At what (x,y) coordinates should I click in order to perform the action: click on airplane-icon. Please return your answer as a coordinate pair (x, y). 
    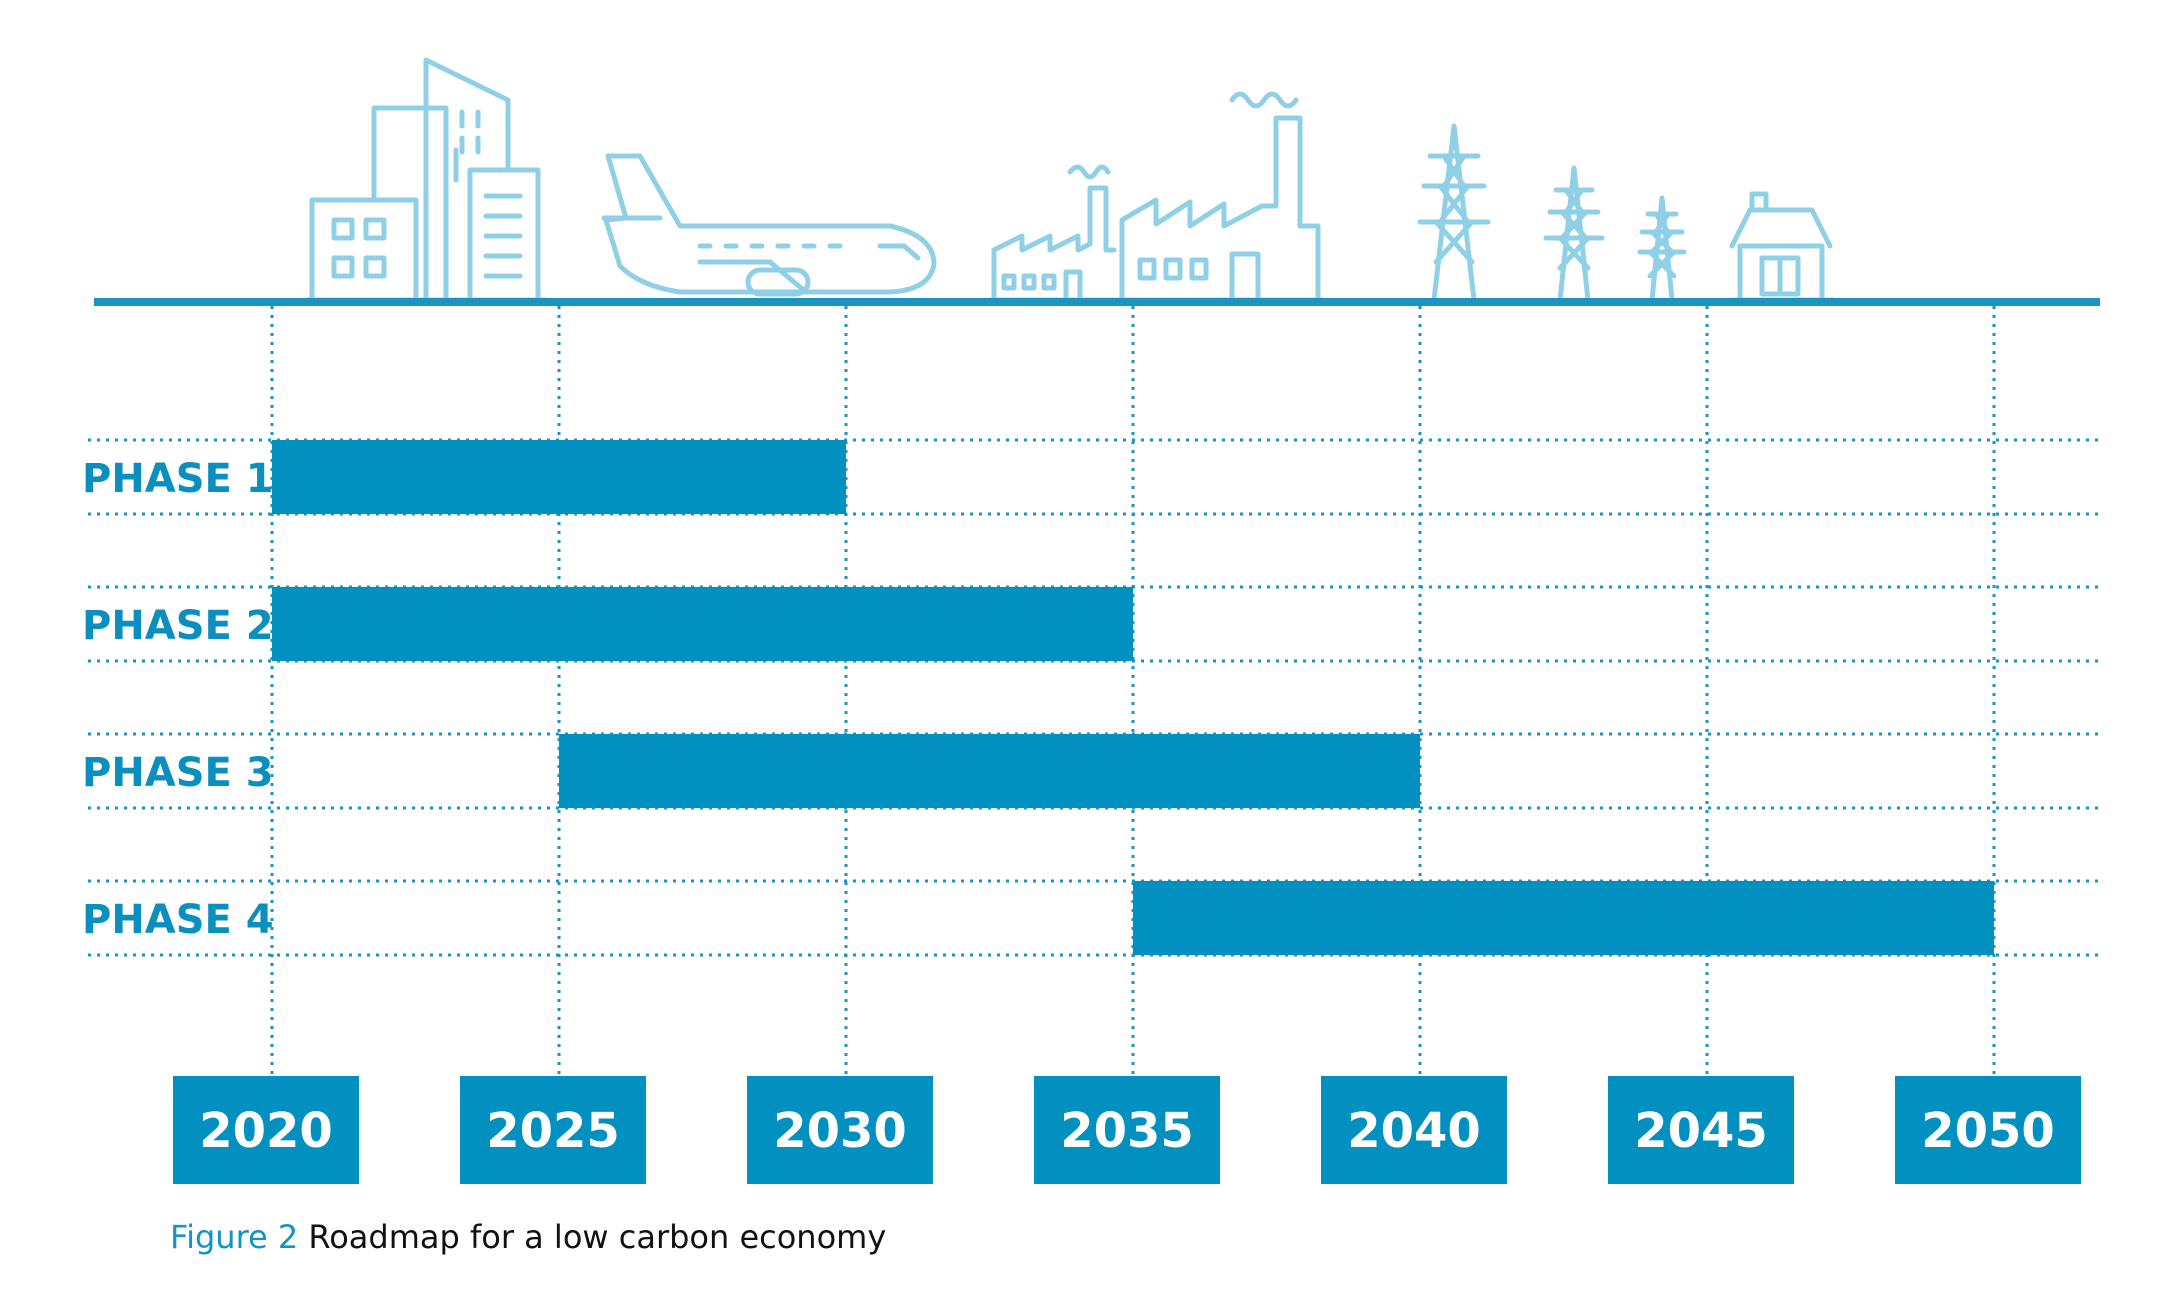
    Looking at the image, I should click on (769, 225).